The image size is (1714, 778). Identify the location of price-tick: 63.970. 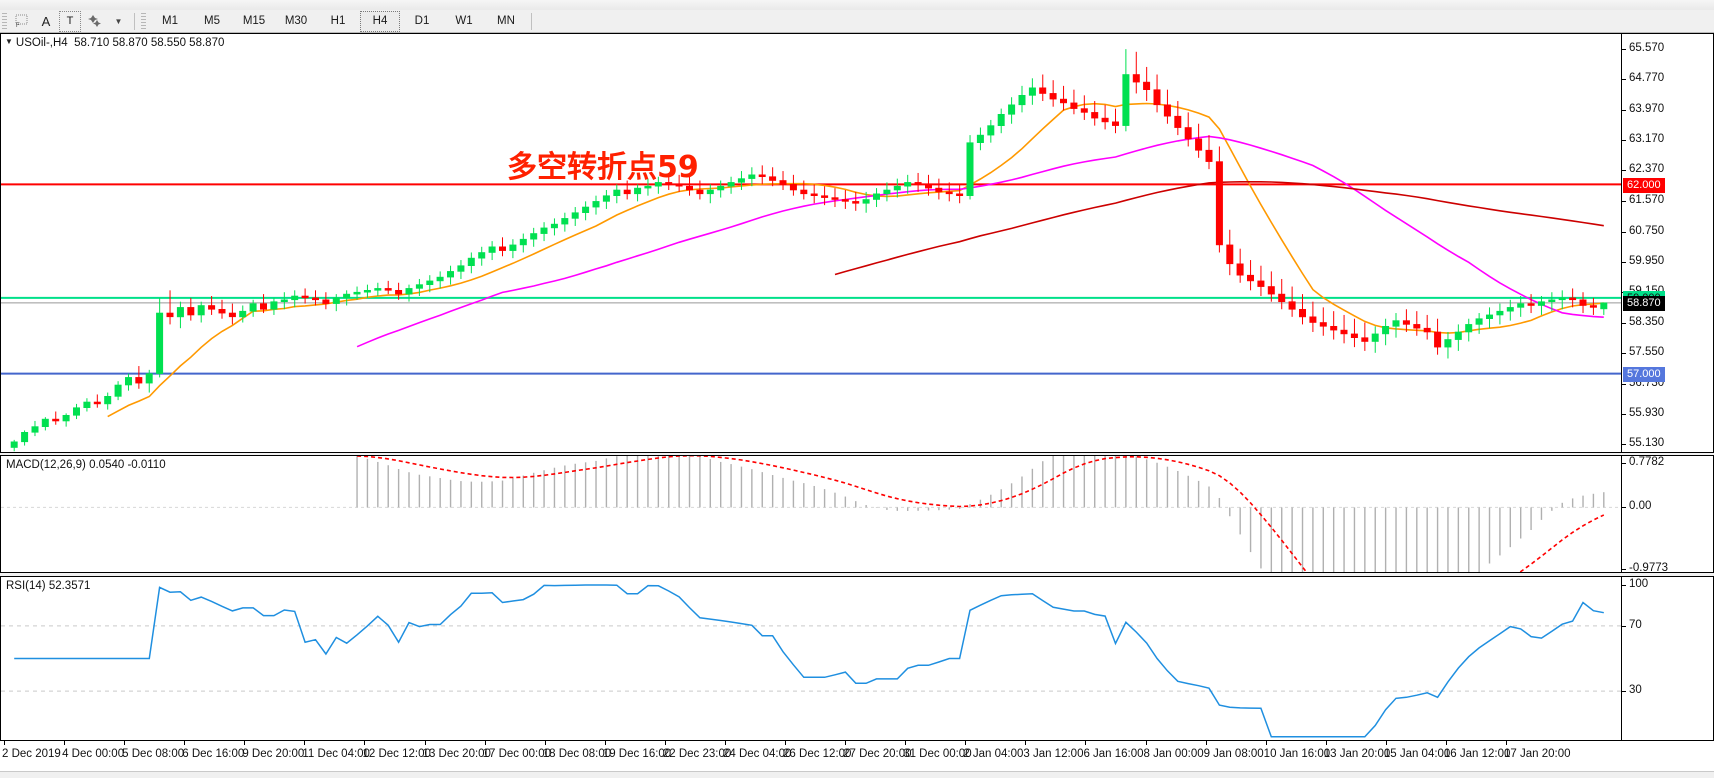
(1668, 109).